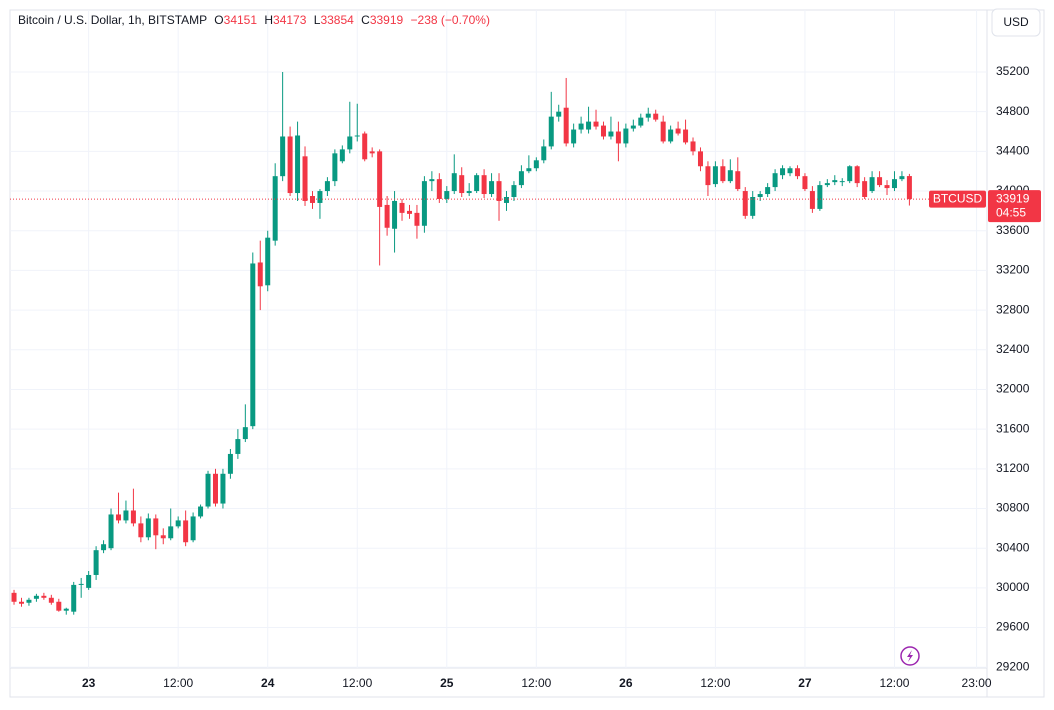 Image resolution: width=1054 pixels, height=710 pixels. I want to click on symbol-tag, so click(957, 199).